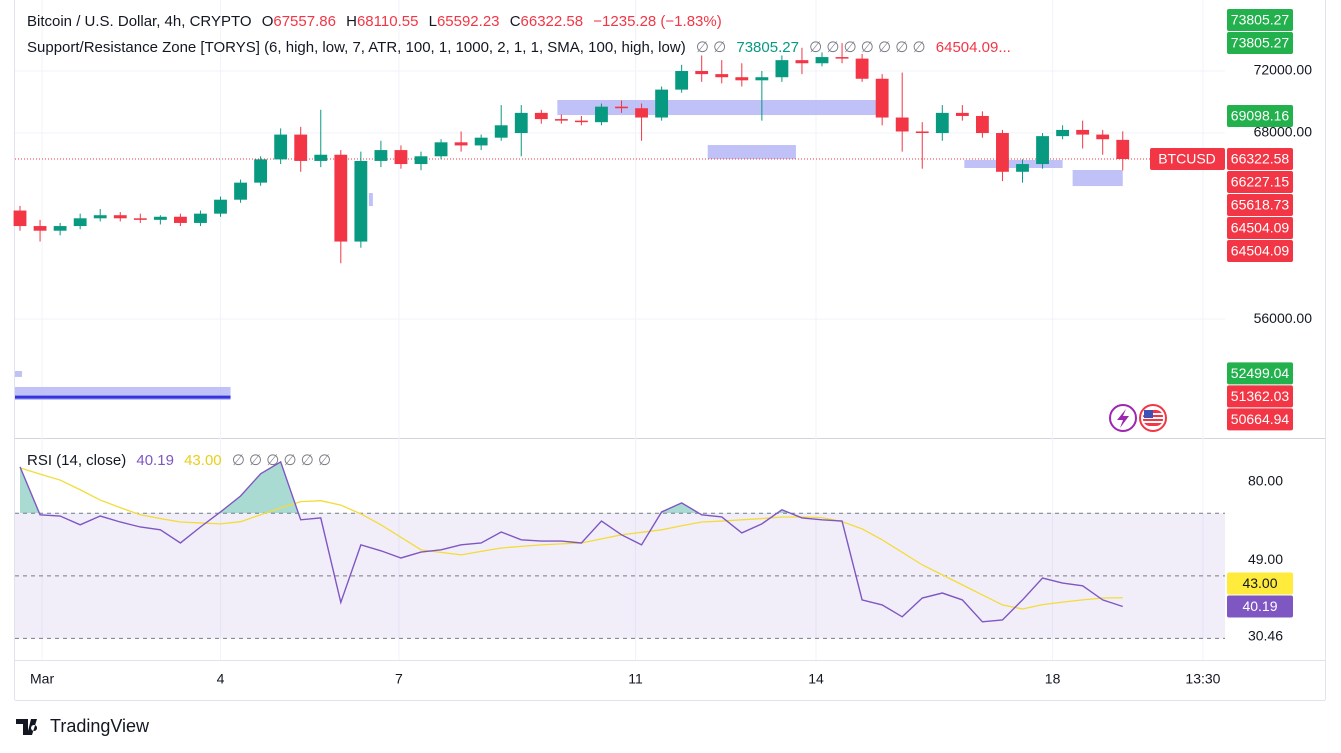  I want to click on price-tag-label: 52499.04, so click(1260, 373).